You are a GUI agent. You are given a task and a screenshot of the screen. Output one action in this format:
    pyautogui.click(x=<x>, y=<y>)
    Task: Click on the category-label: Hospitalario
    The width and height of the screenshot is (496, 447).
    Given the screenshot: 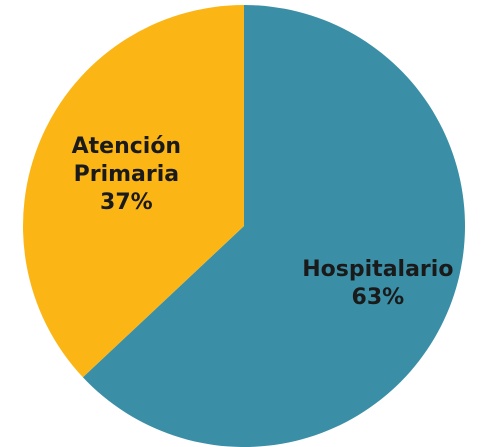 What is the action you would take?
    pyautogui.click(x=378, y=269)
    